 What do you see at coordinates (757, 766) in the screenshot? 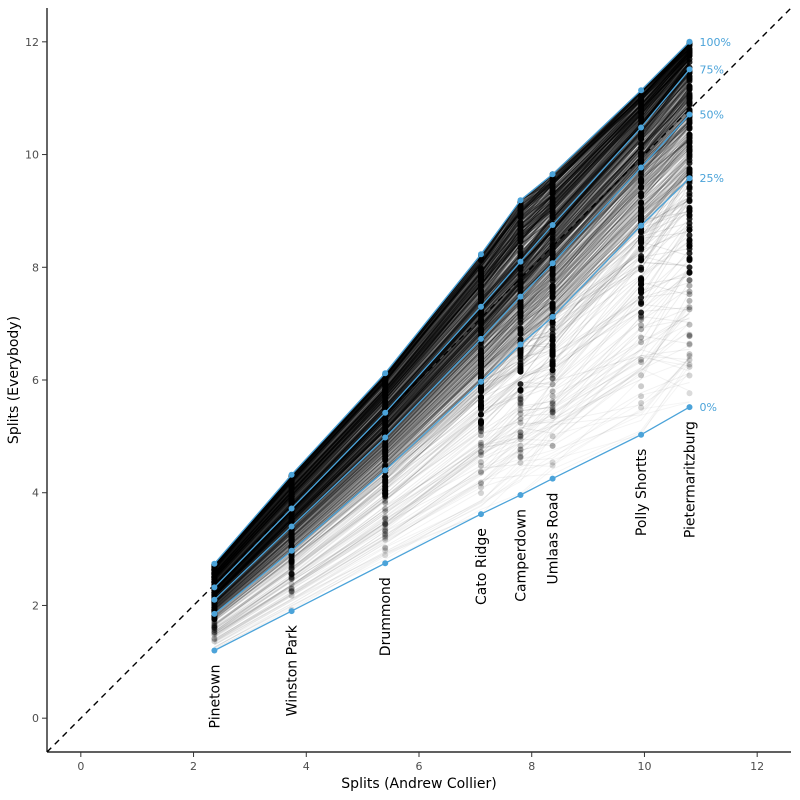
I see `x-tick-label: 12` at bounding box center [757, 766].